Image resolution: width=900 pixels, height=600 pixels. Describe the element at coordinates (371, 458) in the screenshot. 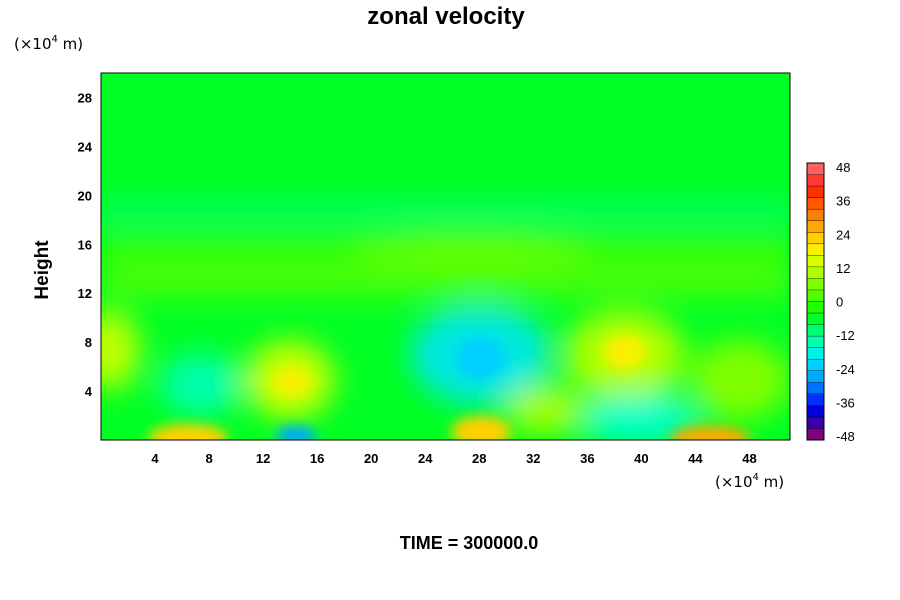

I see `x-tick-label: 20` at that location.